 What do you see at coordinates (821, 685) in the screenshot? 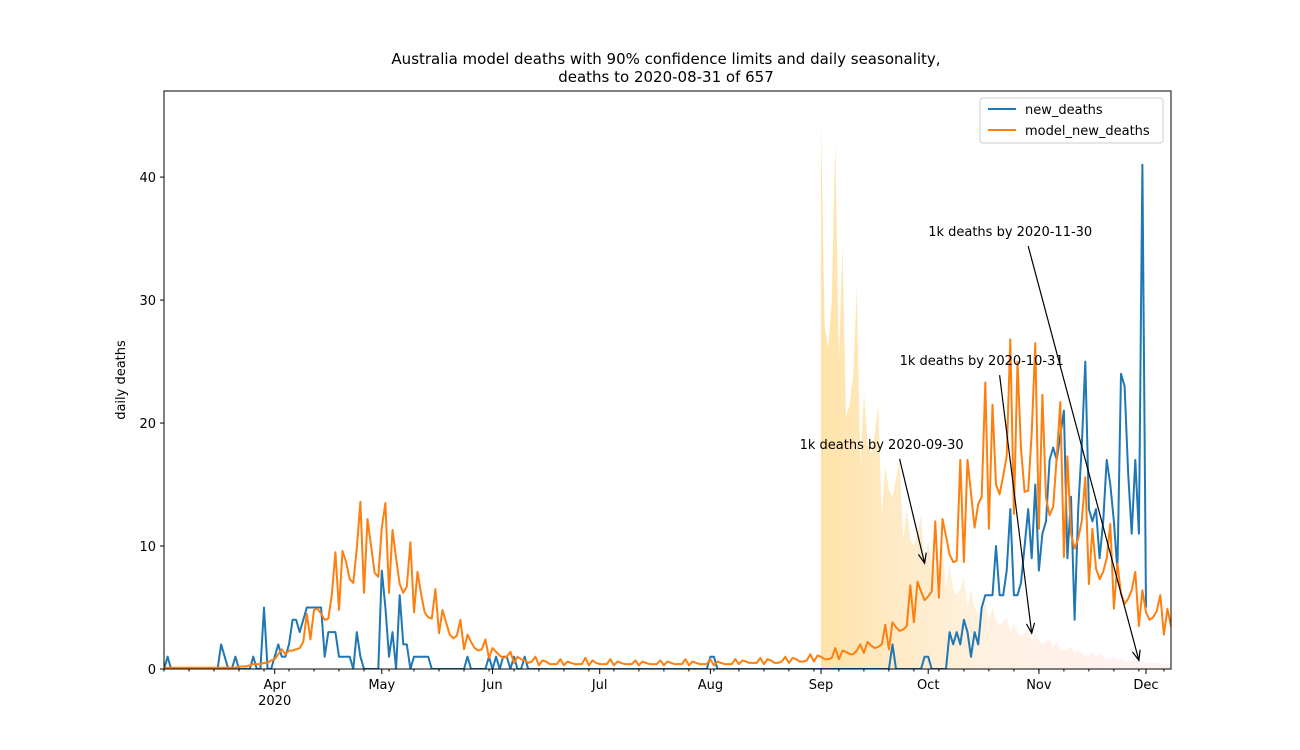
I see `x-tick-label: Sep` at bounding box center [821, 685].